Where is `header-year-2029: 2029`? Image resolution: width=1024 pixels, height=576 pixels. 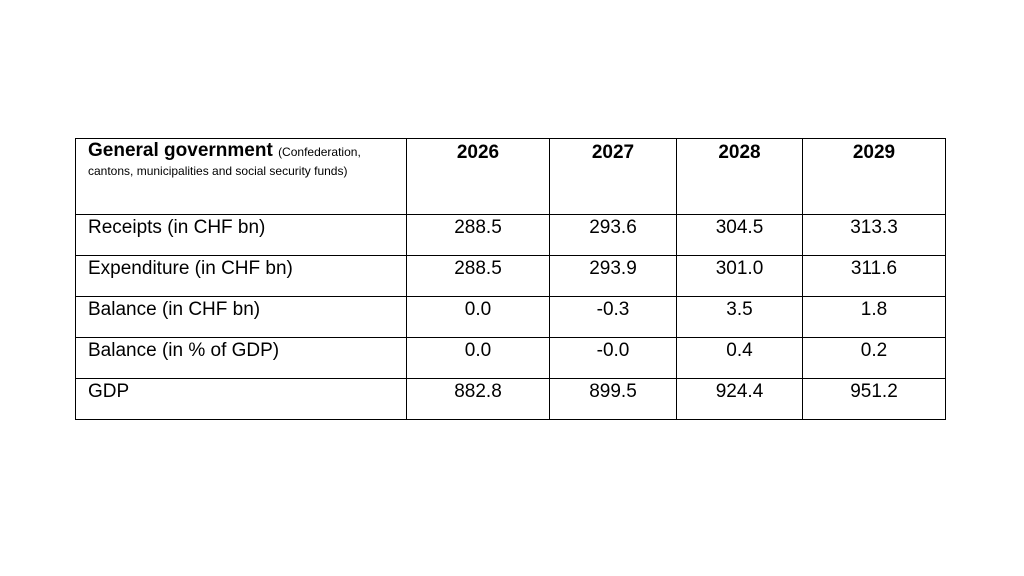
header-year-2029: 2029 is located at coordinates (874, 176).